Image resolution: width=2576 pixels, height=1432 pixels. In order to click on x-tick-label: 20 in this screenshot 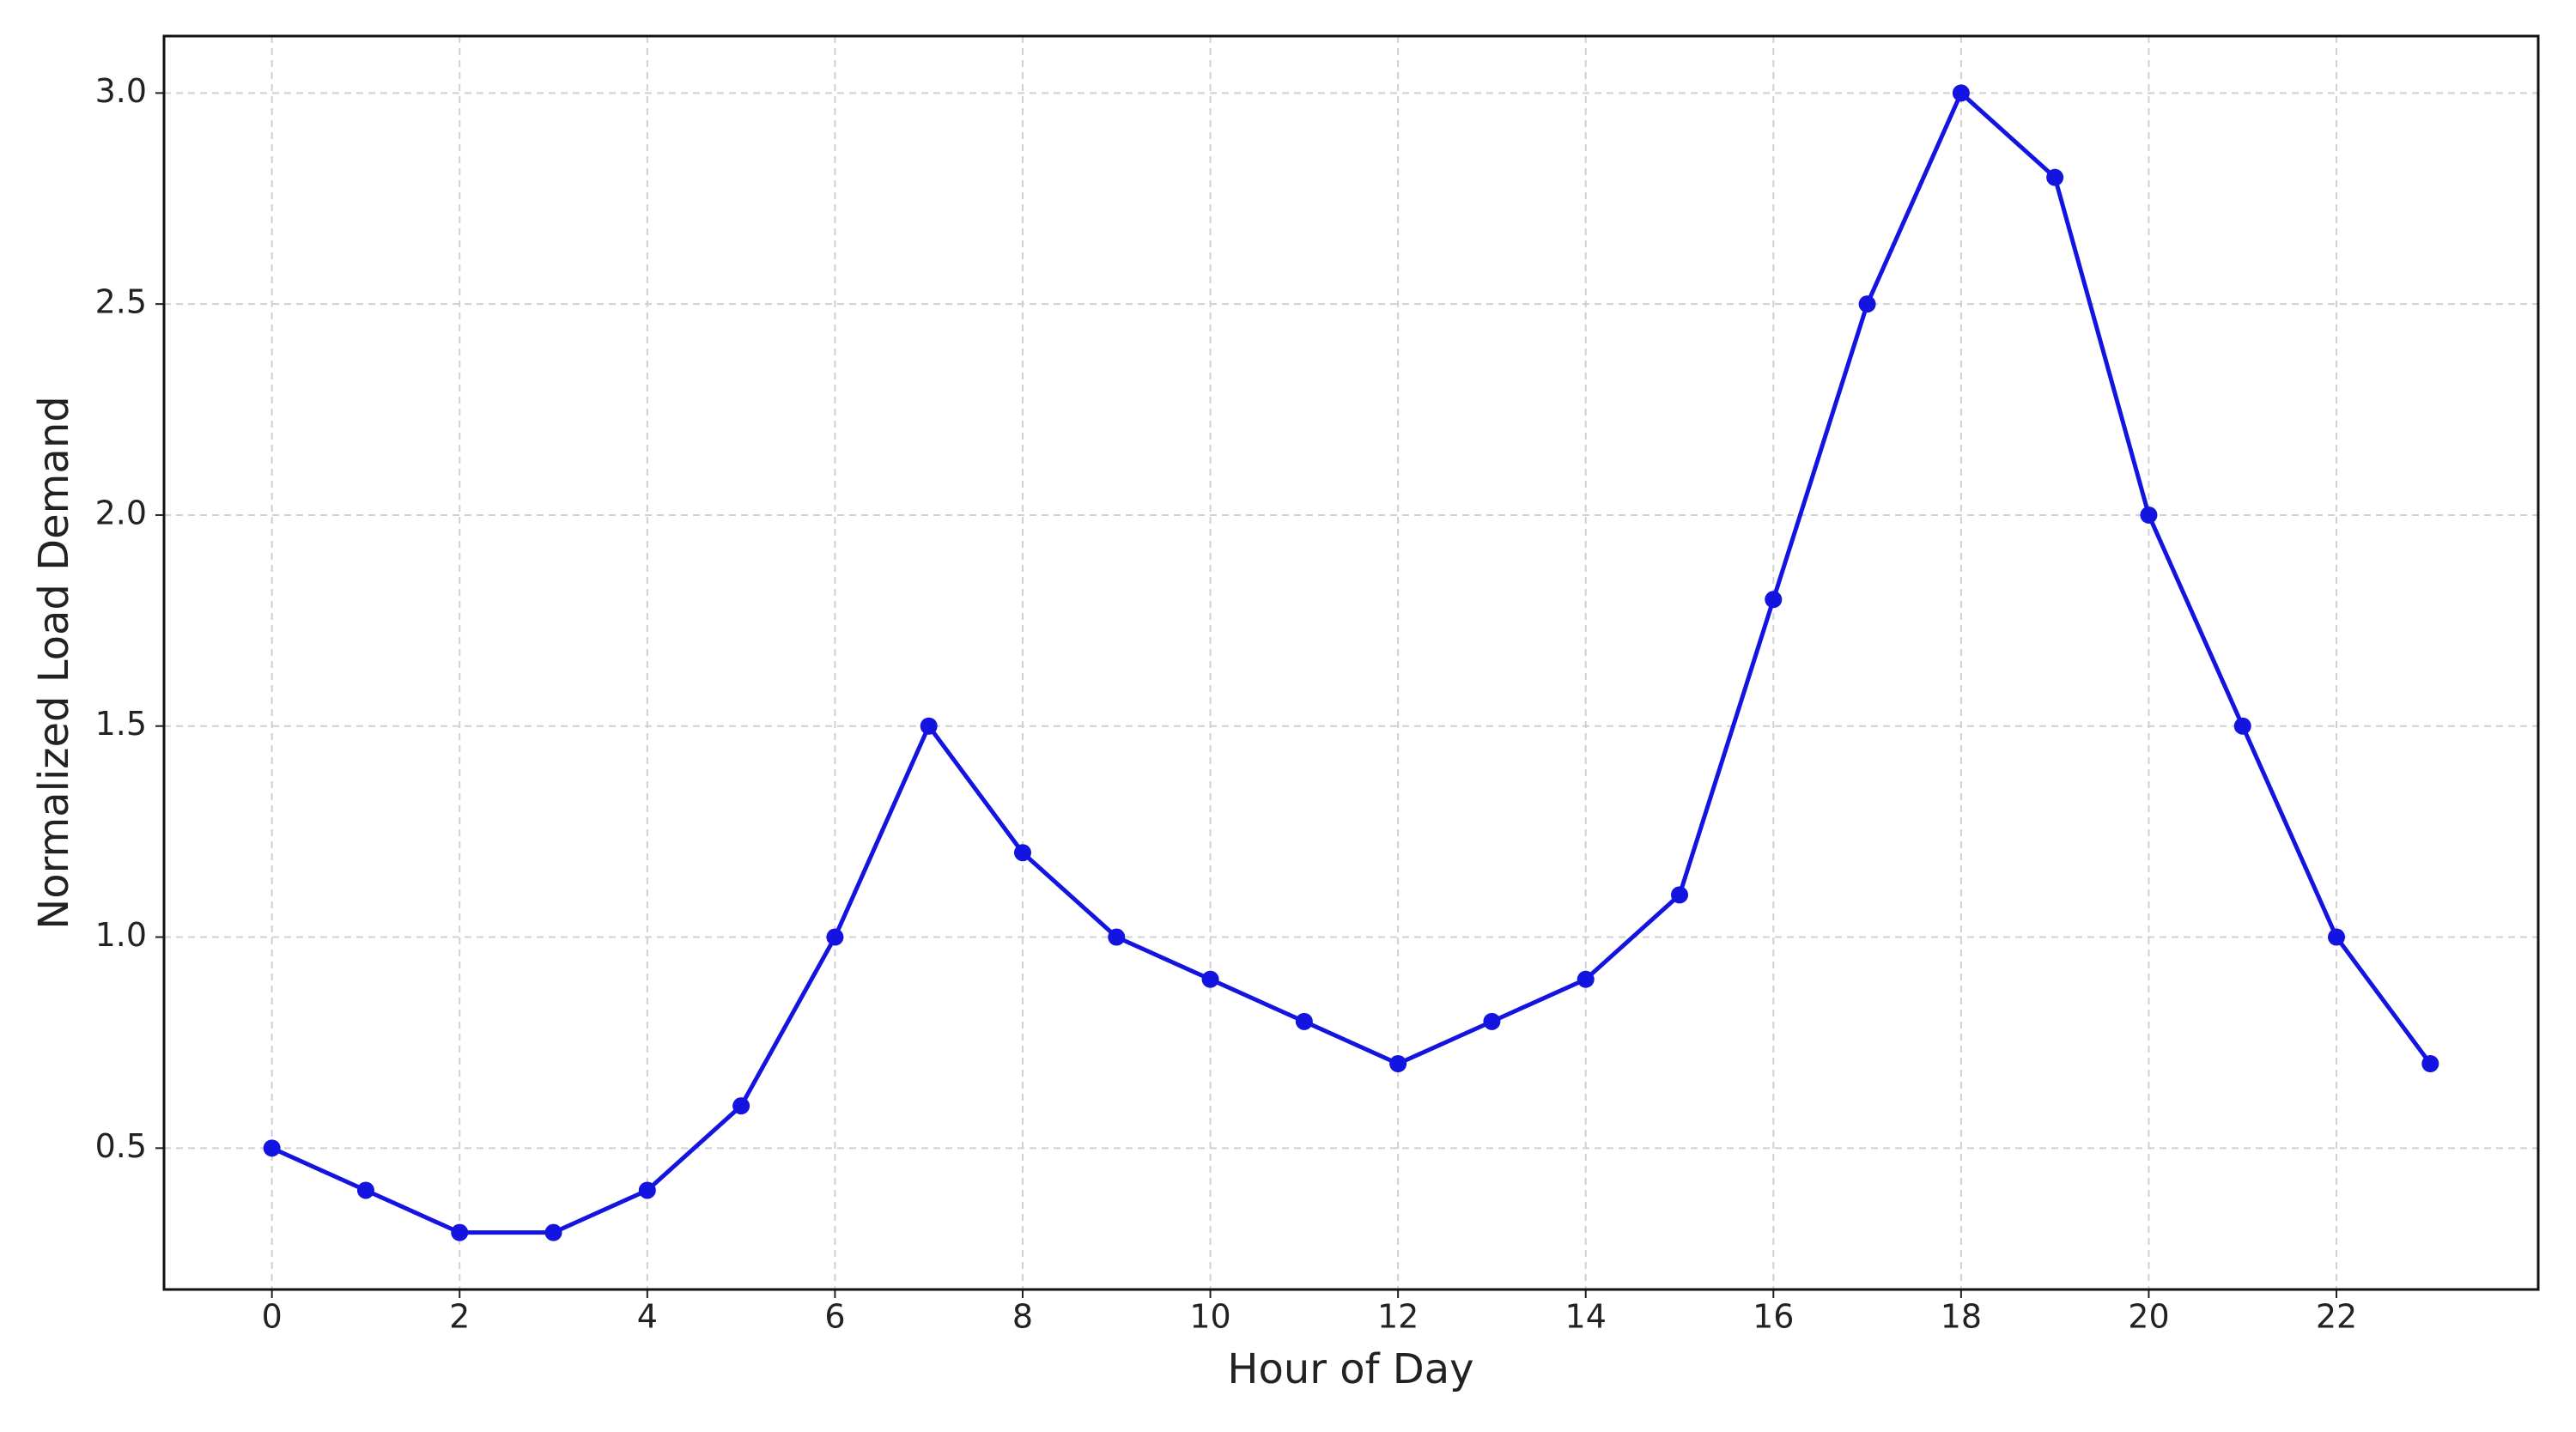, I will do `click(2148, 1317)`.